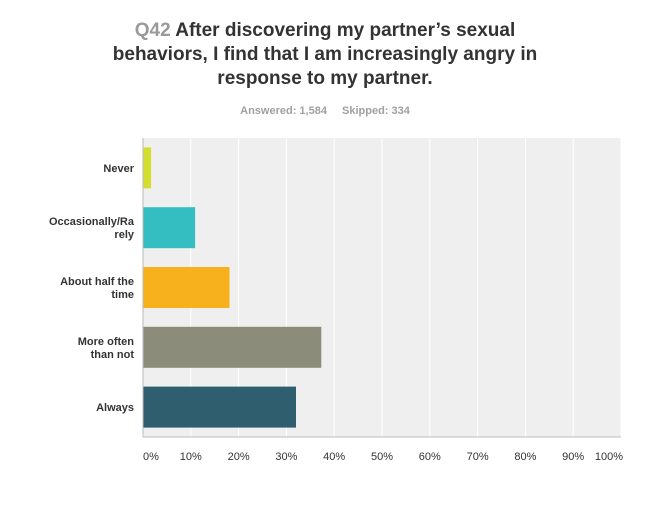 This screenshot has width=650, height=511. What do you see at coordinates (334, 457) in the screenshot?
I see `x-tick-label: 40%` at bounding box center [334, 457].